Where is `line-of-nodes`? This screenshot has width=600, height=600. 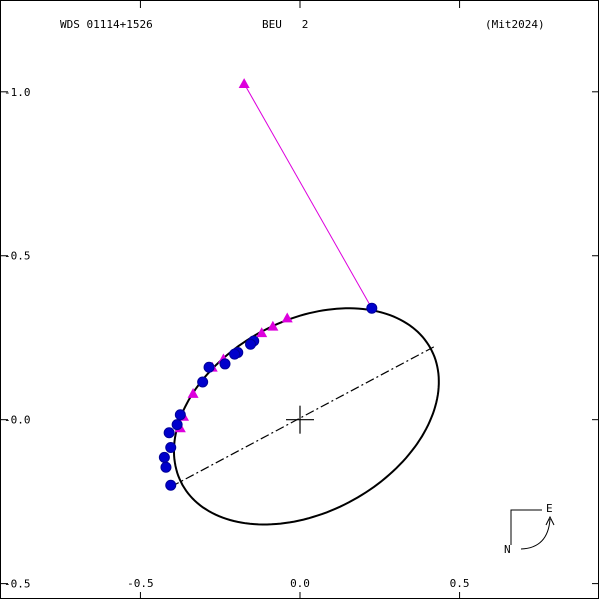
line-of-nodes is located at coordinates (303, 416).